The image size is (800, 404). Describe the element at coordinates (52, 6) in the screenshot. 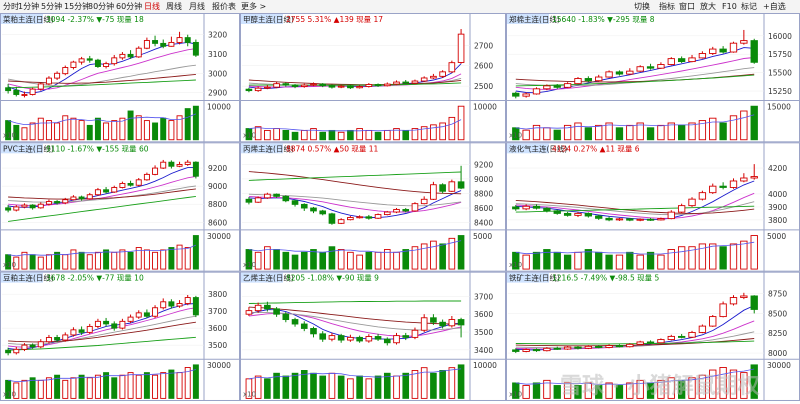

I see `period-tab-2: 5分钟` at that location.